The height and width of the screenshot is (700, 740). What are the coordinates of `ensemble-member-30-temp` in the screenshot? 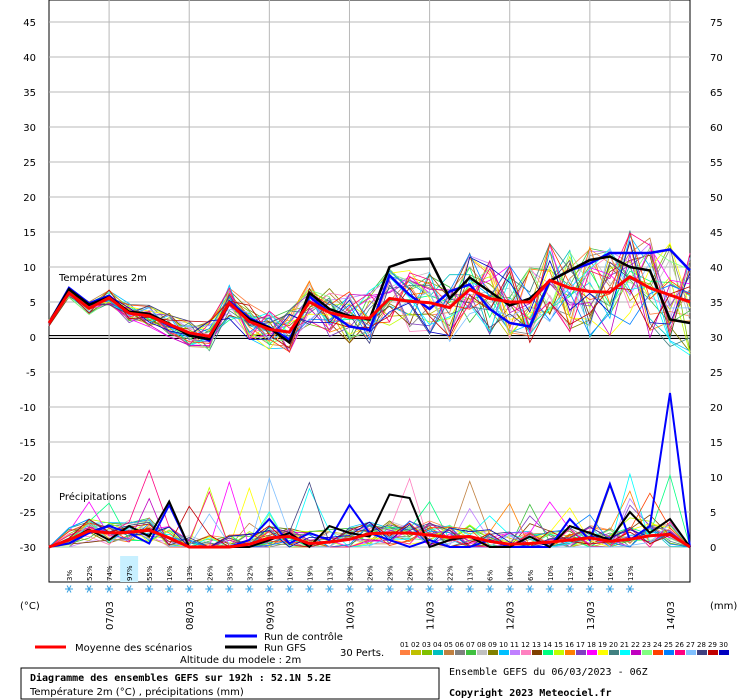 It's located at (369, 290).